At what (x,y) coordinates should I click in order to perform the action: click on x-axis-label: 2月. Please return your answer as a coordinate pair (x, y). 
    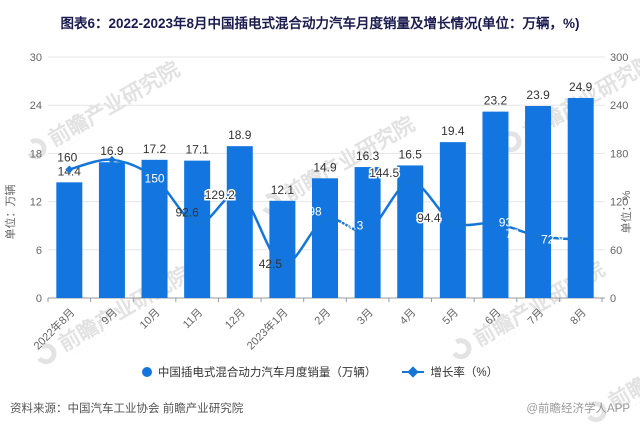
    Looking at the image, I should click on (323, 317).